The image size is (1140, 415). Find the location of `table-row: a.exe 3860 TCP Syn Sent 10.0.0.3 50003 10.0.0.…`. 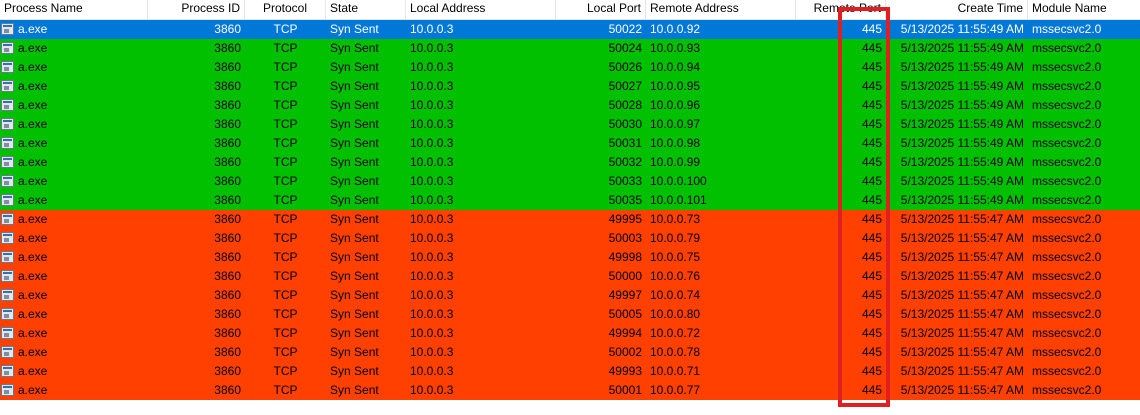

table-row: a.exe 3860 TCP Syn Sent 10.0.0.3 50003 10.0.0.… is located at coordinates (570, 238).